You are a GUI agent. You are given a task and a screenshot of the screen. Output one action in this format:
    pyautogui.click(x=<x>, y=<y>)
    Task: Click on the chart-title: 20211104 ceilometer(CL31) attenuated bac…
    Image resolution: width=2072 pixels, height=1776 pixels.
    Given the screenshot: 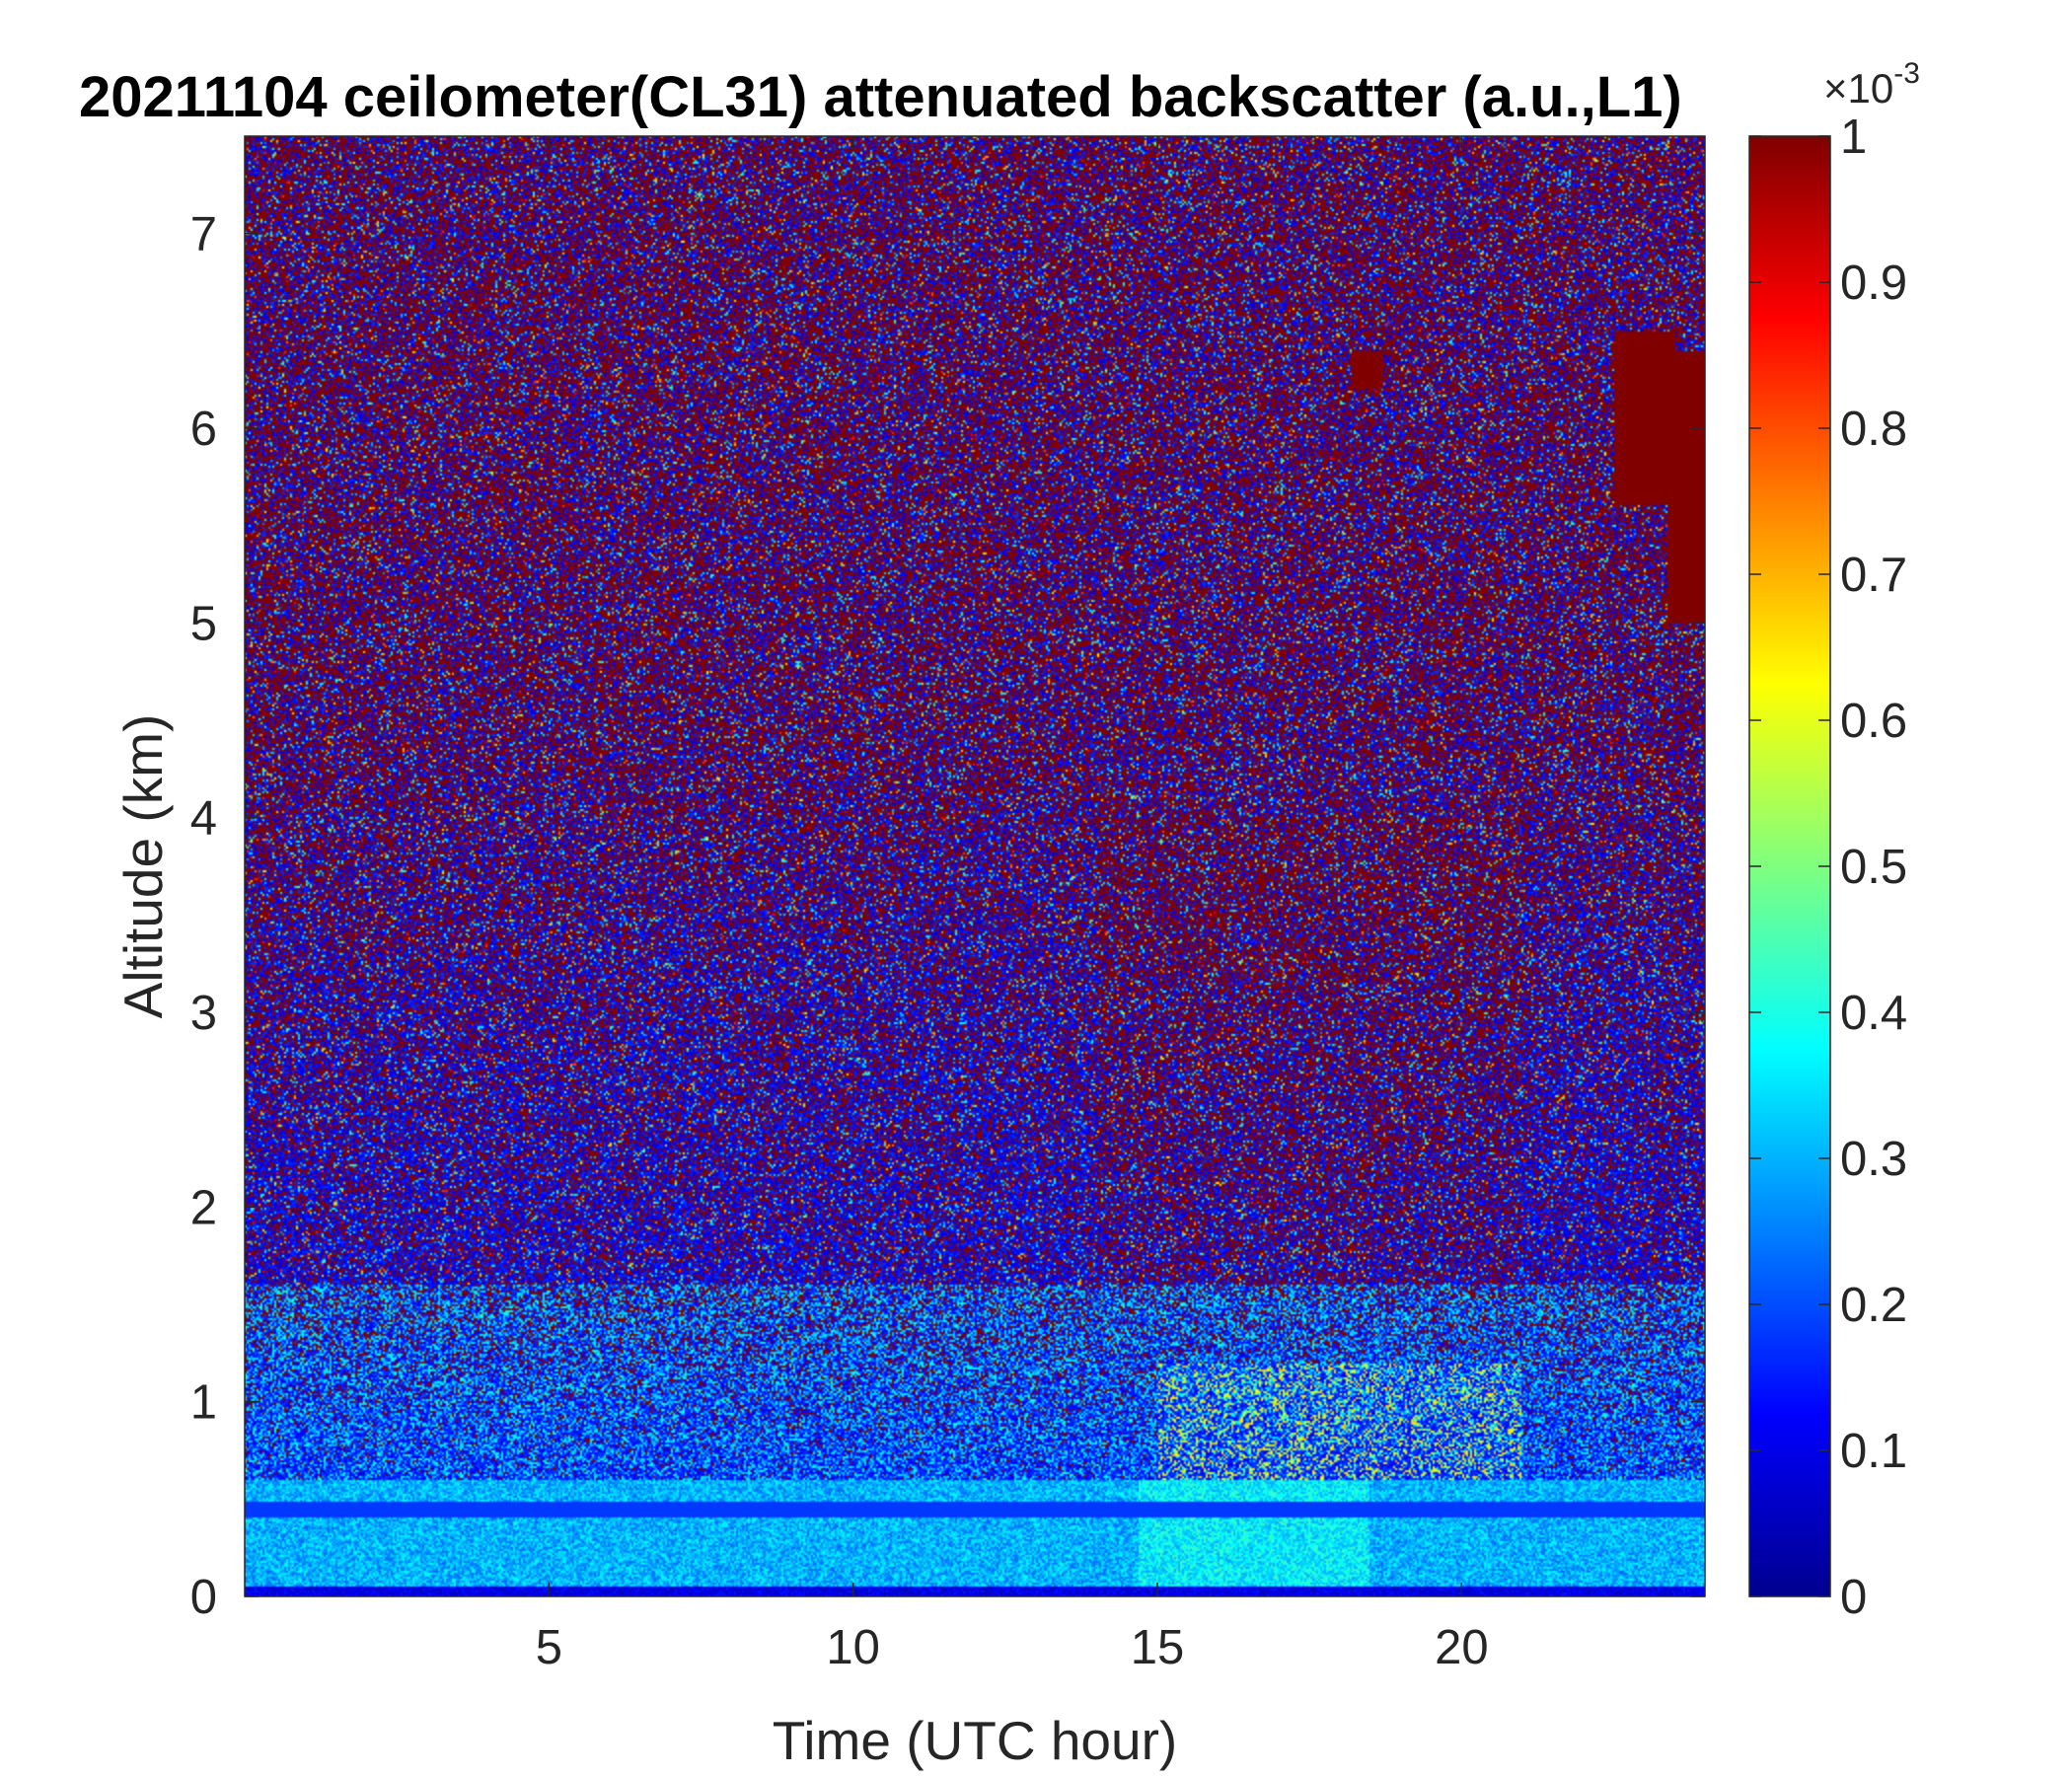 What is the action you would take?
    pyautogui.click(x=881, y=97)
    